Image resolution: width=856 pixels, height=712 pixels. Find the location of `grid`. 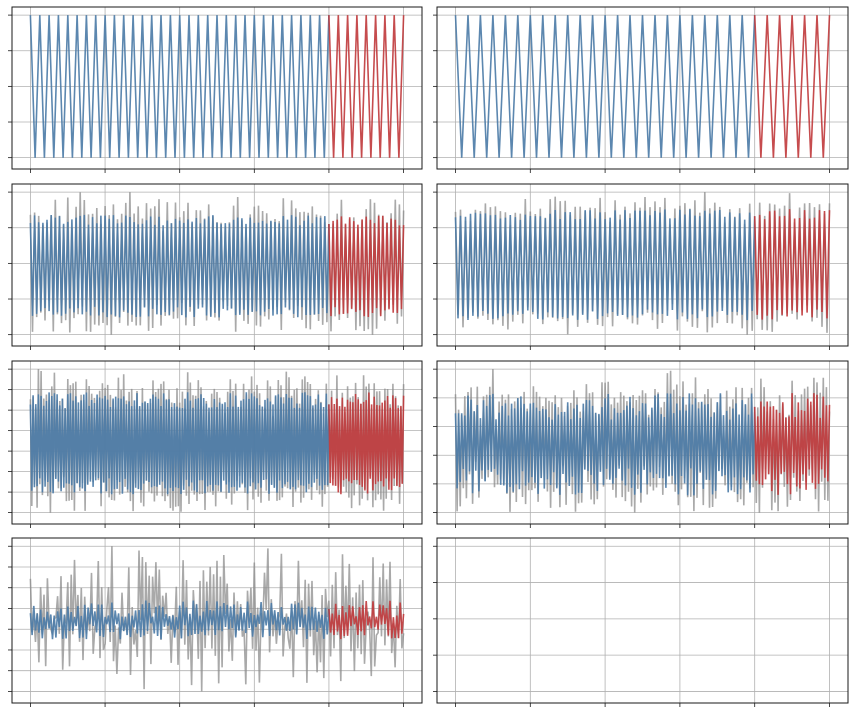

grid is located at coordinates (642, 620).